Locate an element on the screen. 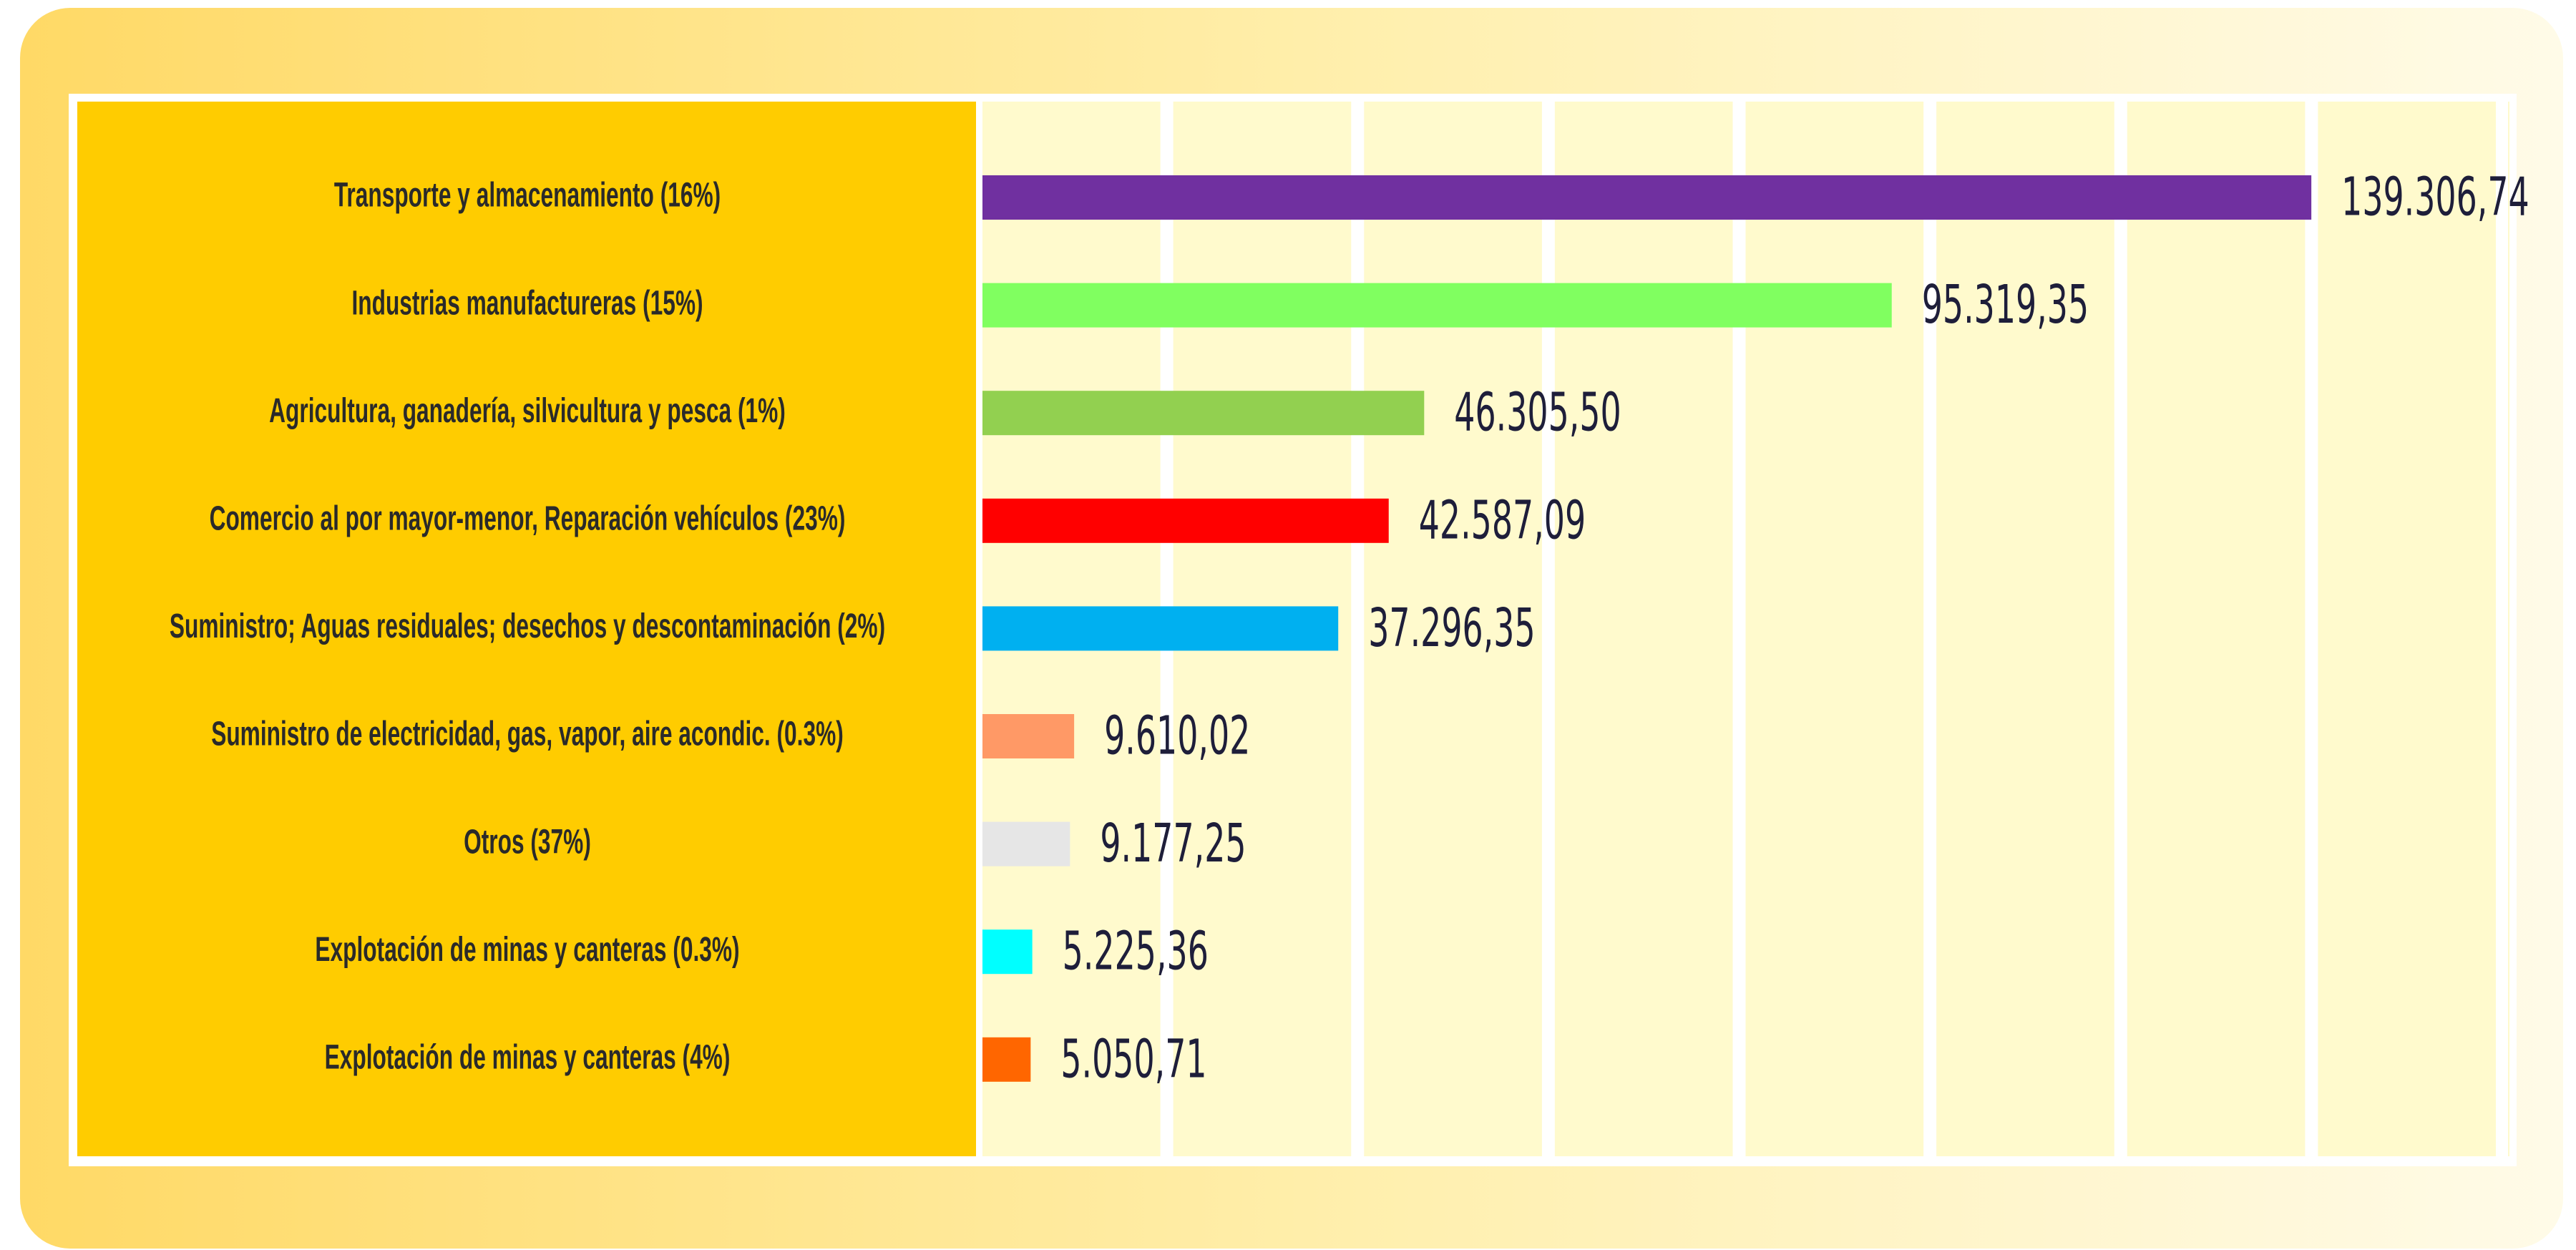  category-label: Industrias manufactureras (15%) is located at coordinates (527, 302).